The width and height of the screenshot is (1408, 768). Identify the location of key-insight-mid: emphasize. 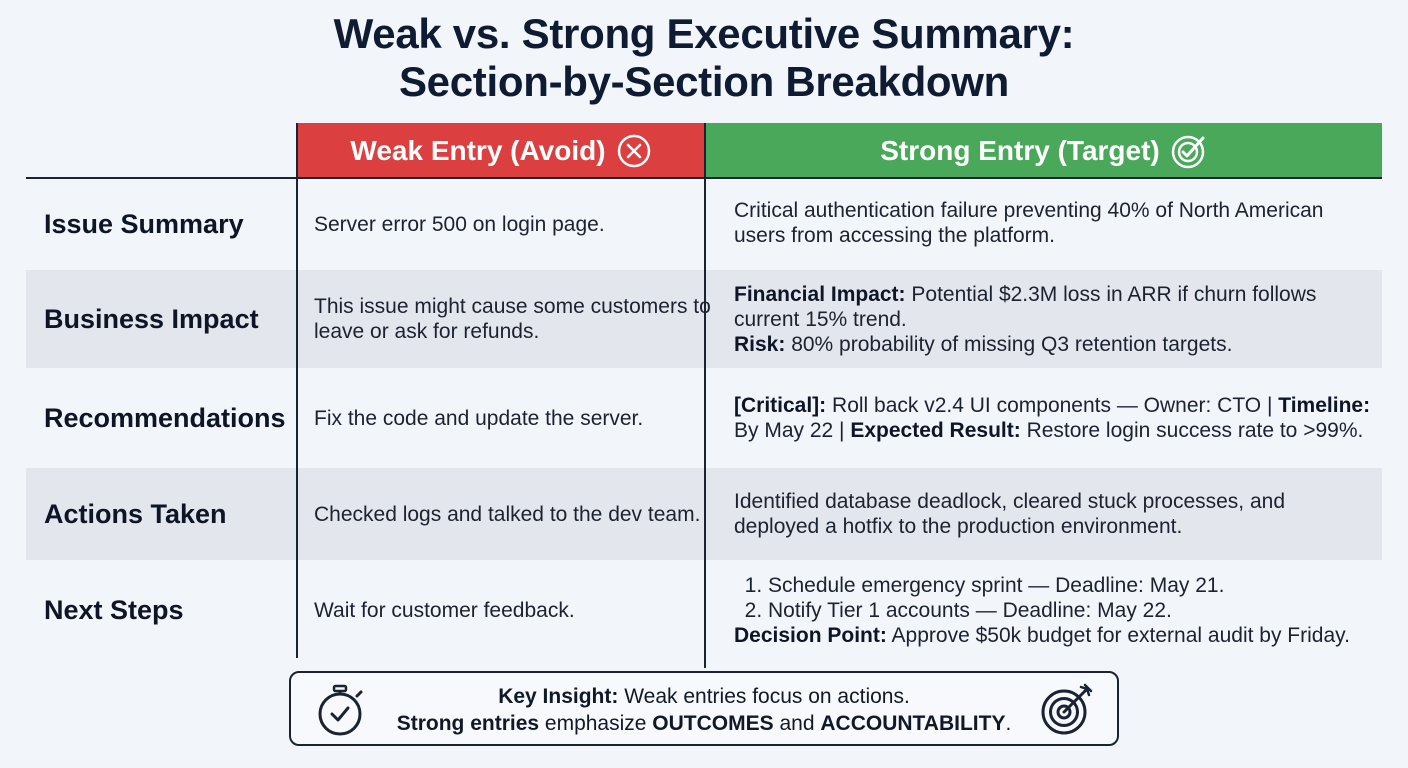
(596, 723).